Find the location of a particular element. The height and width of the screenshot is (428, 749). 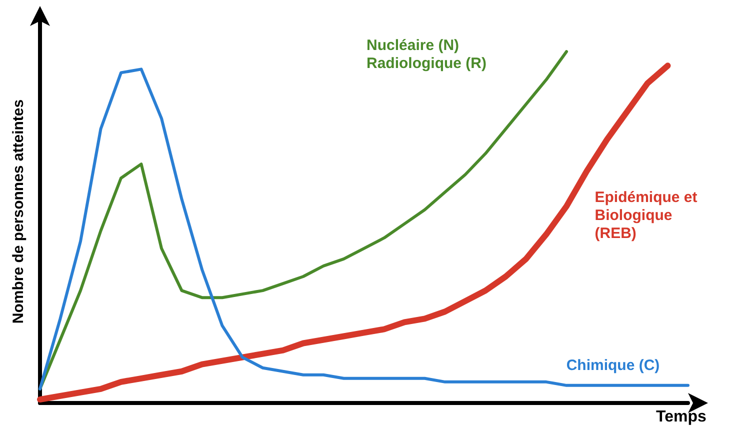

text: Nucléaire (N) Radiologique (R) is located at coordinates (426, 54).